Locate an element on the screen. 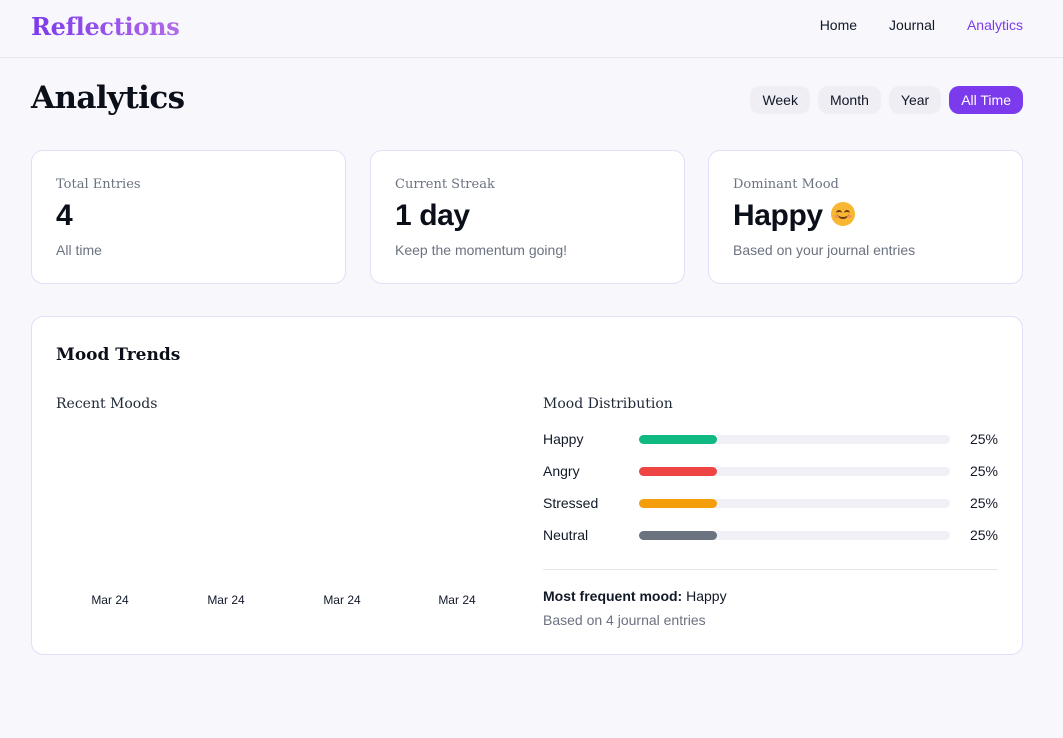 The width and height of the screenshot is (1063, 738). top-navigation: Reflections Home Journal Analytics is located at coordinates (531, 29).